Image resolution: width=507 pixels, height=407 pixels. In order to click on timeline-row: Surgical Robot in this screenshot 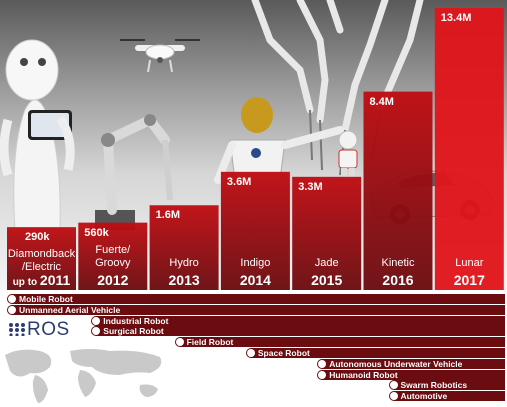, I will do `click(298, 331)`.